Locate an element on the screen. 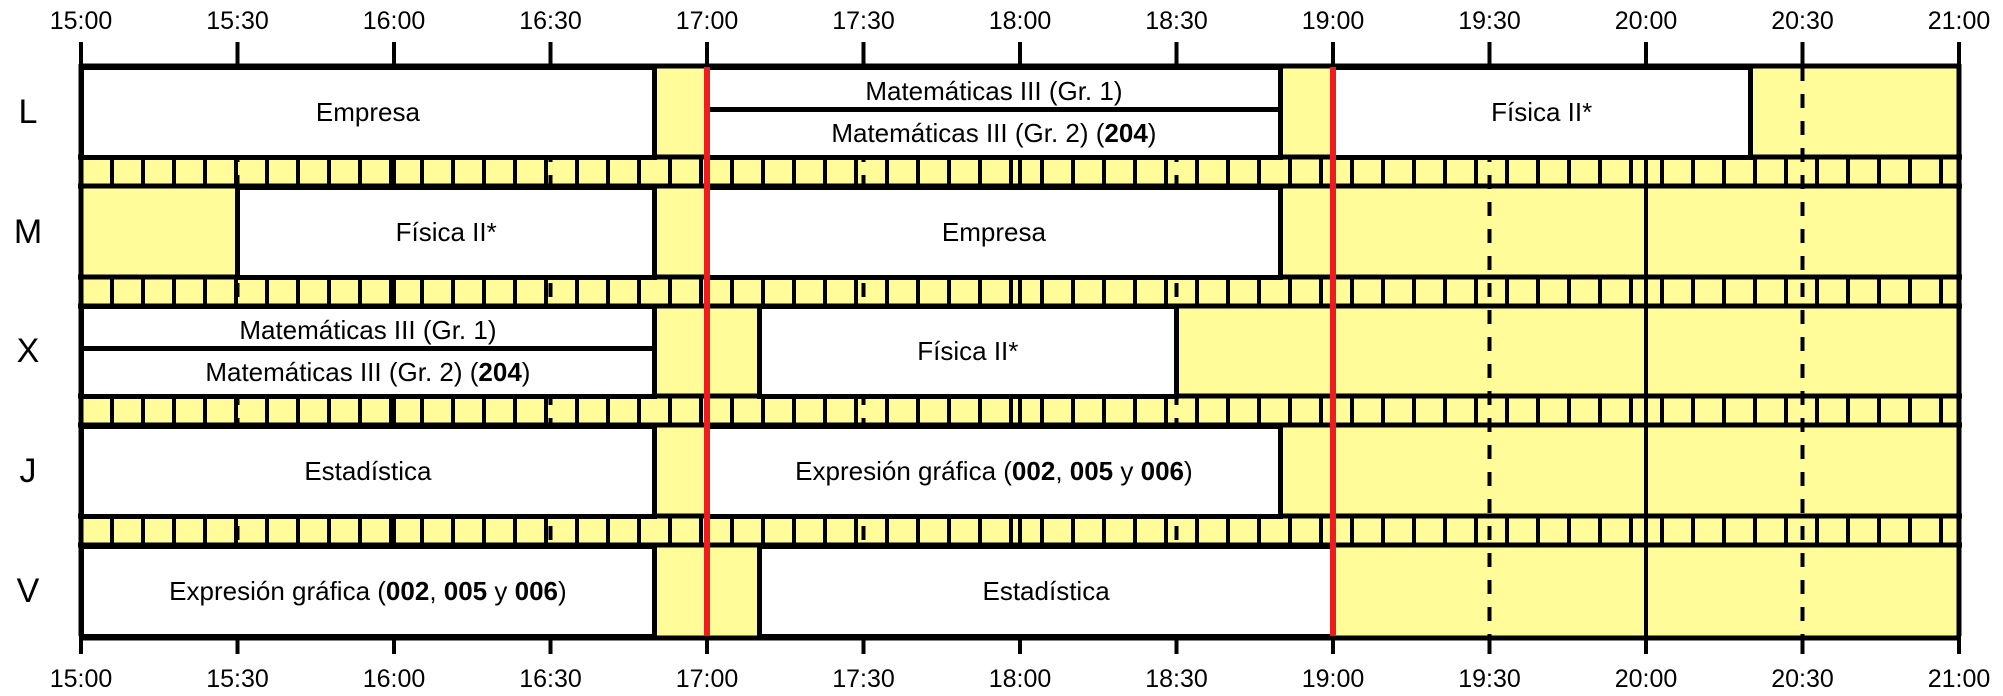  day-label: J is located at coordinates (28, 471).